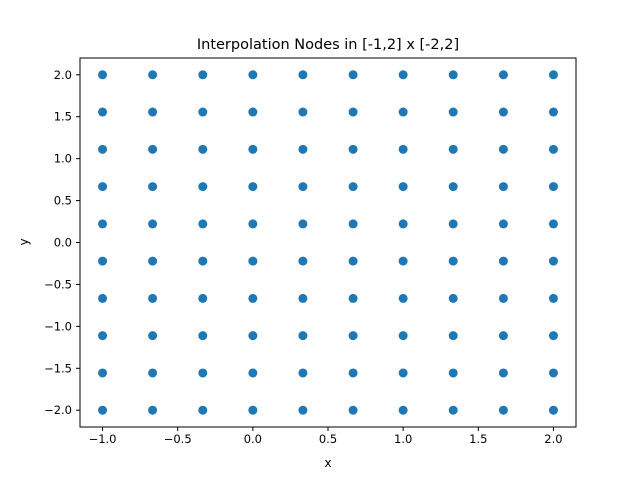 This screenshot has height=485, width=640. What do you see at coordinates (63, 159) in the screenshot?
I see `y-tick-label: 1.0` at bounding box center [63, 159].